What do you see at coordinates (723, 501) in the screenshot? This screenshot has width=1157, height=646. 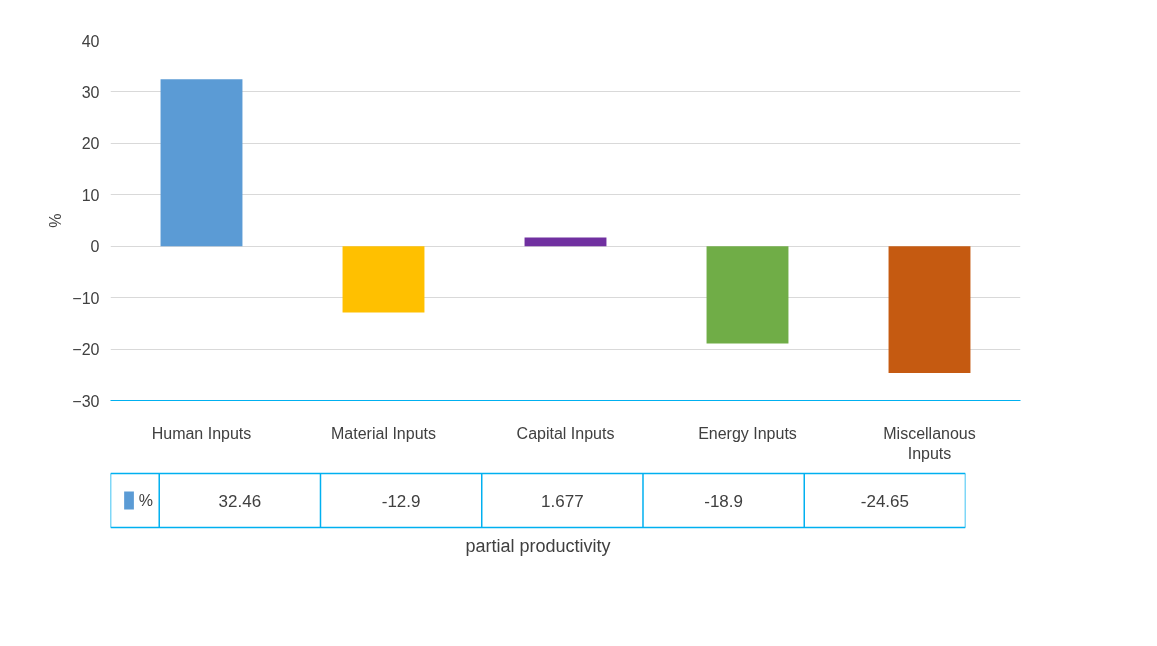 I see `text: -18.9` at bounding box center [723, 501].